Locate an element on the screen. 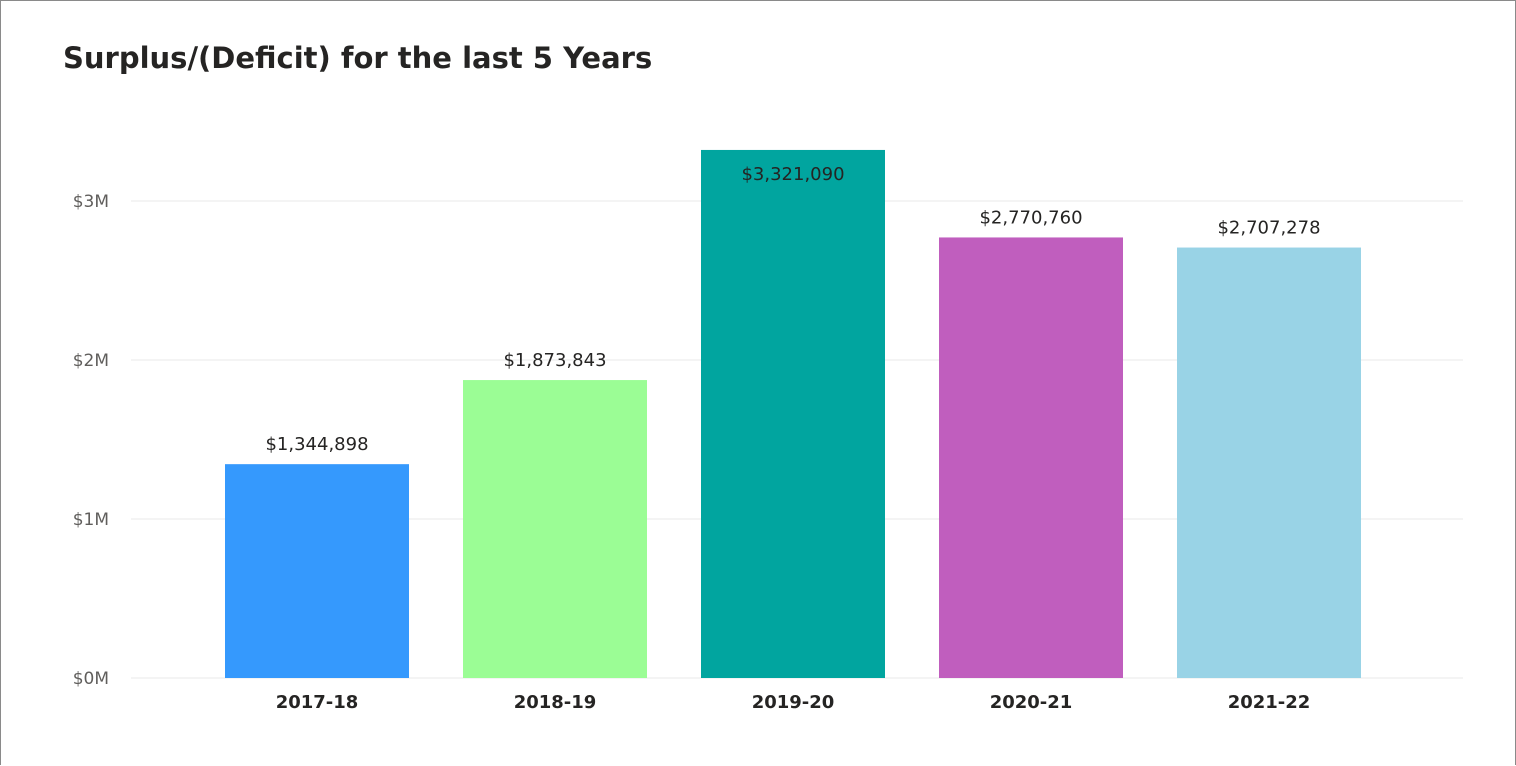 This screenshot has width=1516, height=766. y-tick-label: $3M is located at coordinates (91, 202).